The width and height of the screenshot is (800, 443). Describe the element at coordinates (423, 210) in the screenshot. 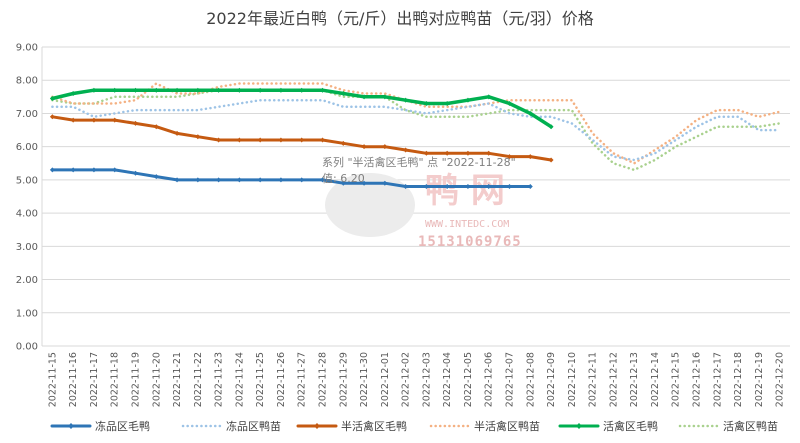

I see `watermark: 鸭 网 WWW.INTEDC.COM 15131069765` at that location.